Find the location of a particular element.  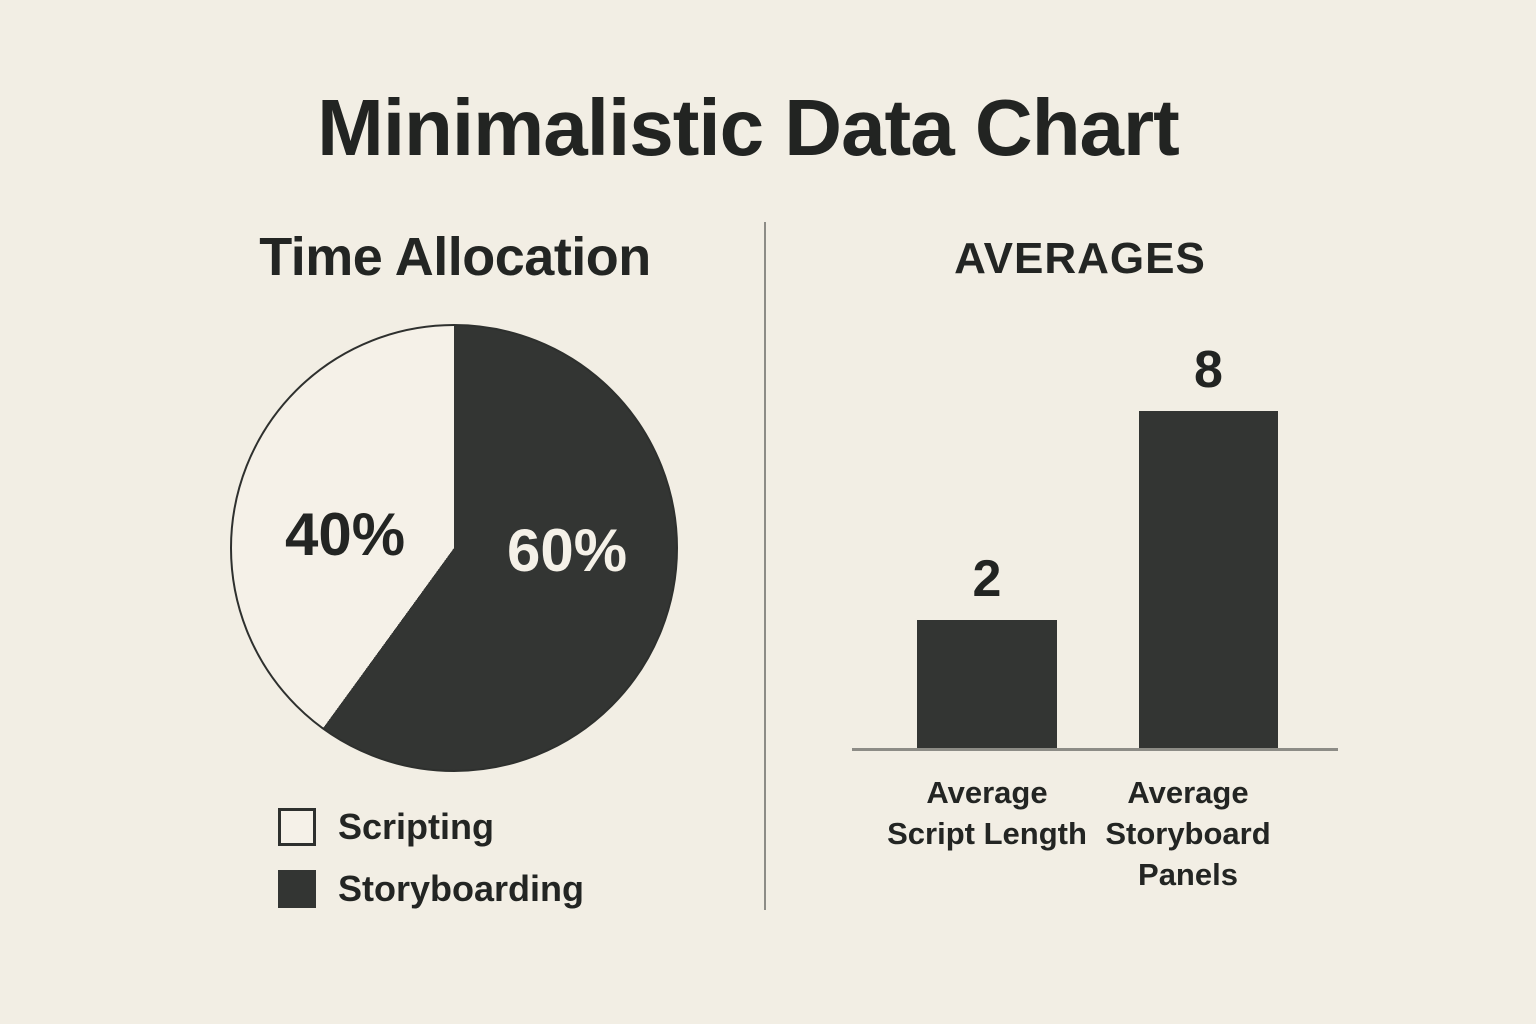

bar-group-storyboard-panels: 8 is located at coordinates (1208, 547).